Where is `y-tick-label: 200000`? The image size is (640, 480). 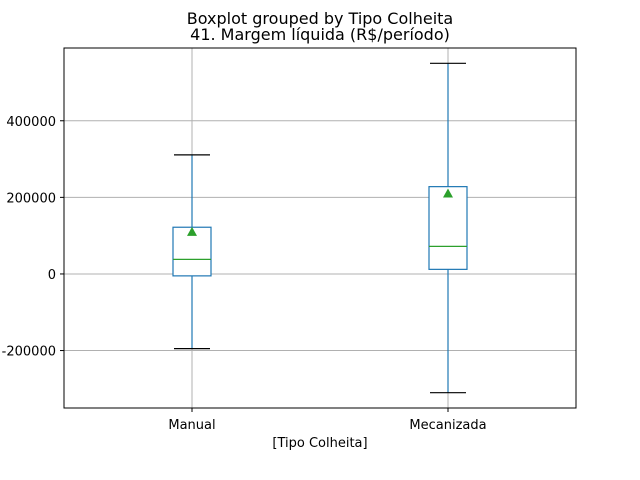
y-tick-label: 200000 is located at coordinates (31, 198).